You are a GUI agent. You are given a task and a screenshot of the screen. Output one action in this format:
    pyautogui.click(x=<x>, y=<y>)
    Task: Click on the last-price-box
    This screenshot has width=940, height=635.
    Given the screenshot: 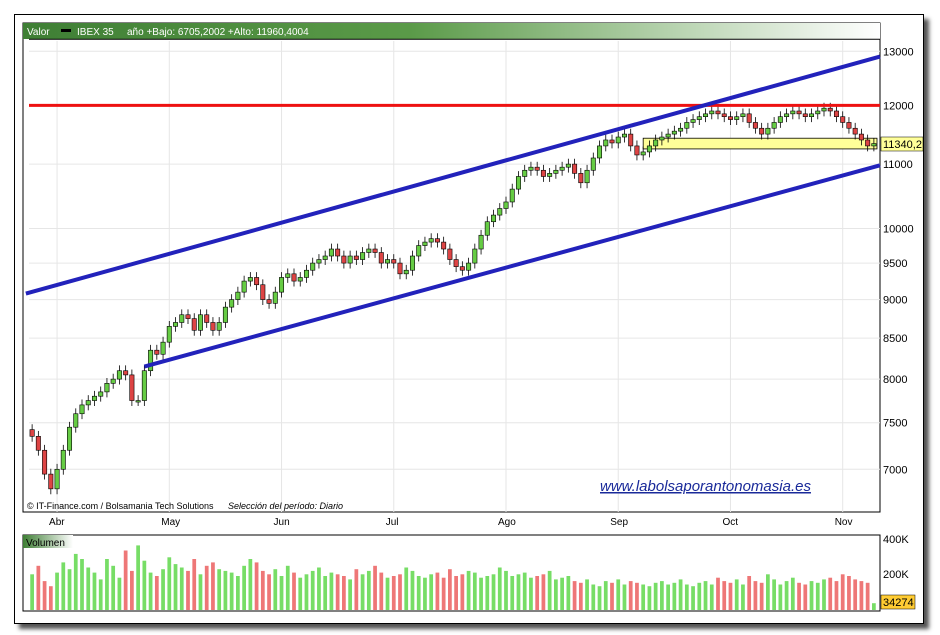 What is the action you would take?
    pyautogui.click(x=901, y=144)
    